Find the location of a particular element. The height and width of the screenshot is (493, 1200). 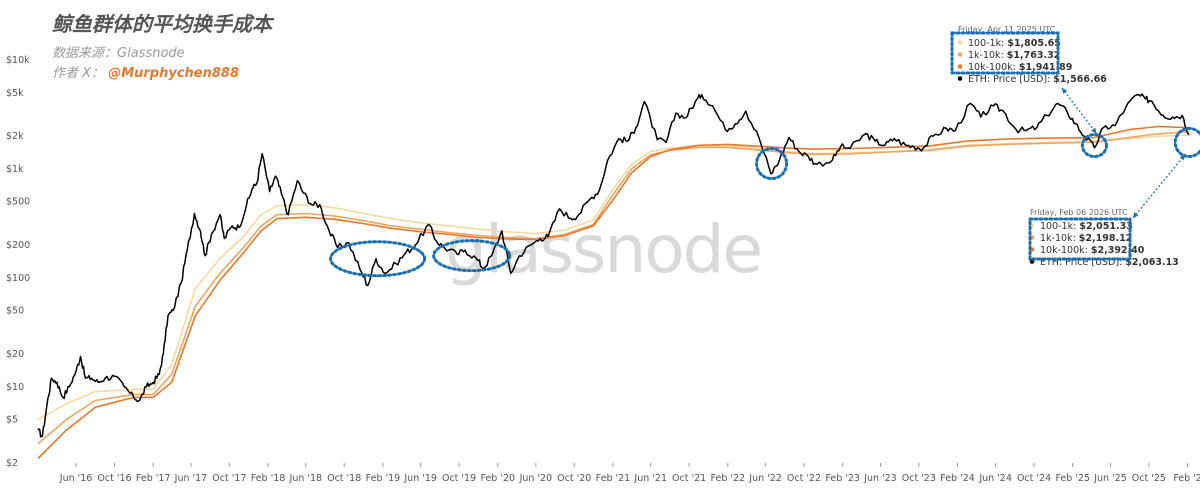

author-label: 作者 X： is located at coordinates (78, 73).